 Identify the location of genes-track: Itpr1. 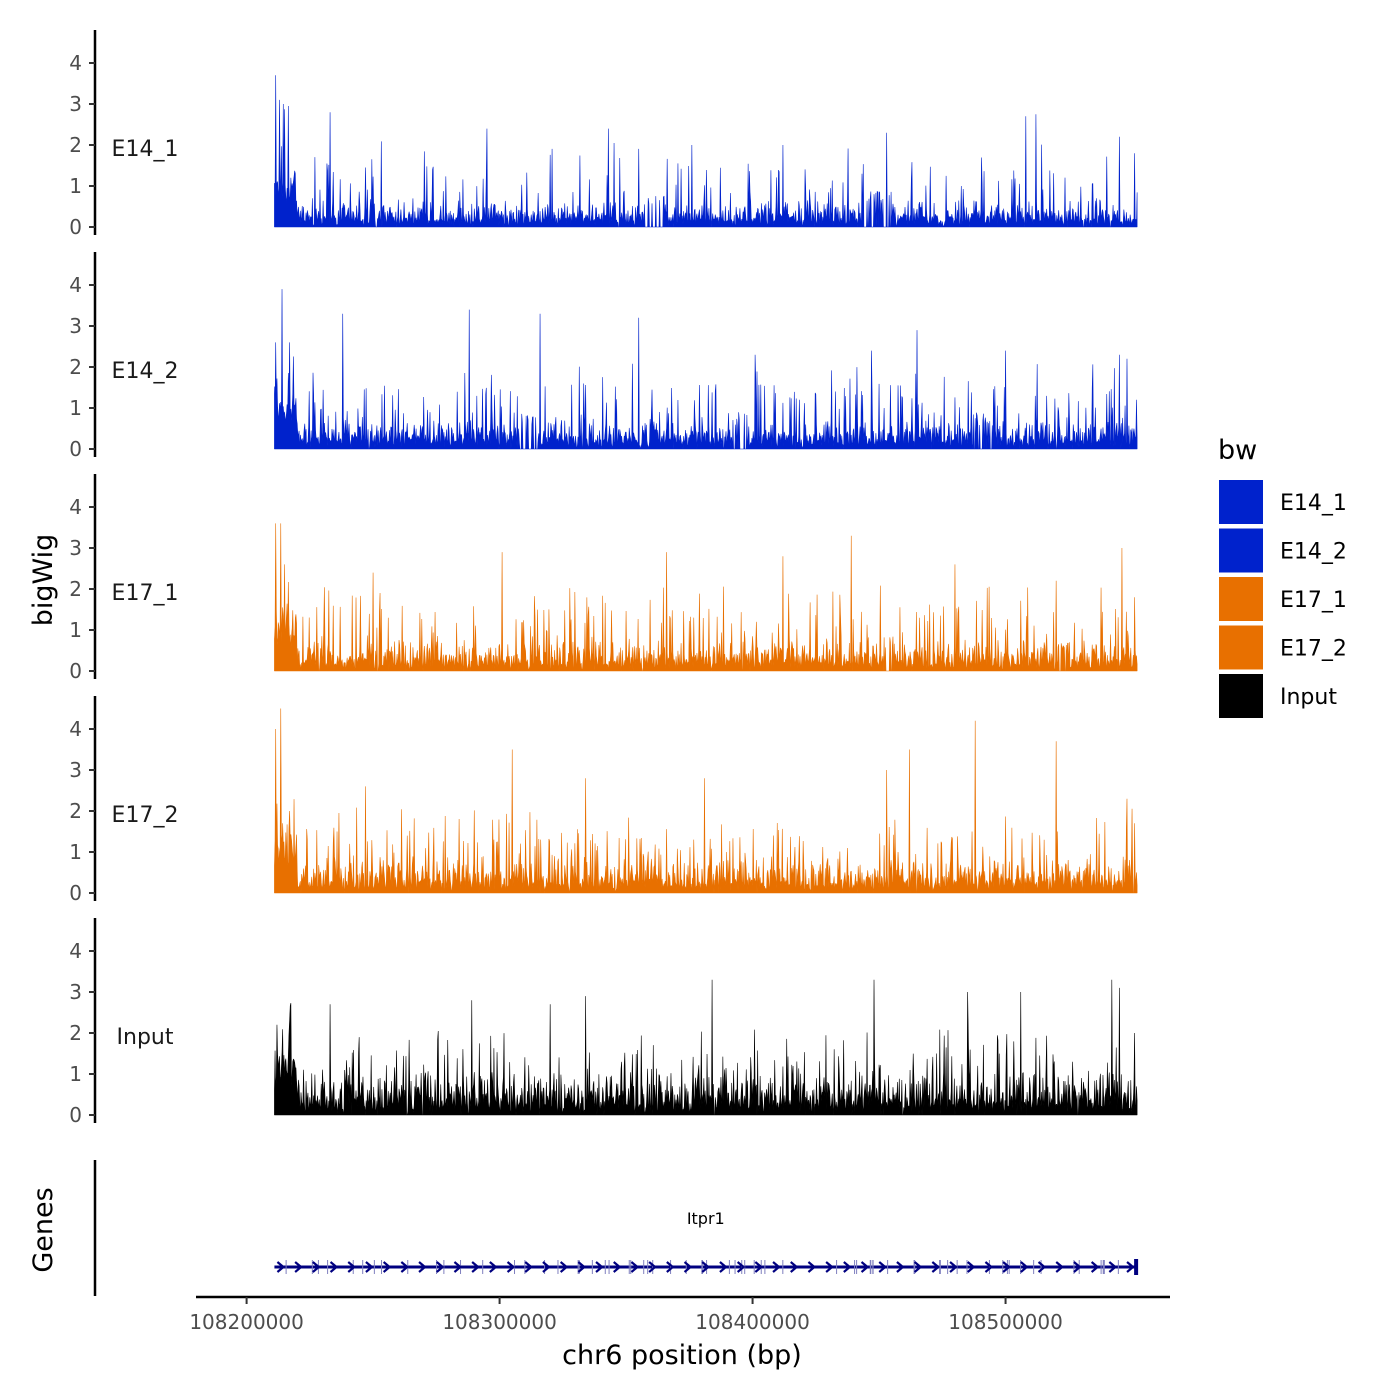
(616, 1228).